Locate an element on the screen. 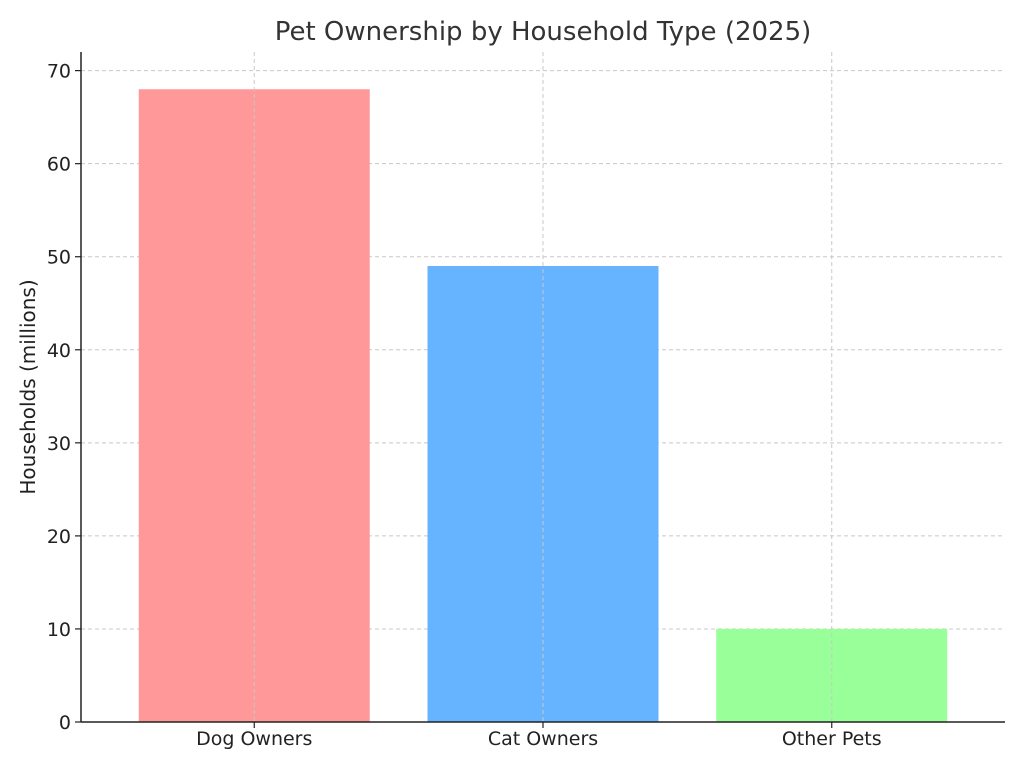 This screenshot has height=768, width=1024. y-tick-label: 30 is located at coordinates (59, 444).